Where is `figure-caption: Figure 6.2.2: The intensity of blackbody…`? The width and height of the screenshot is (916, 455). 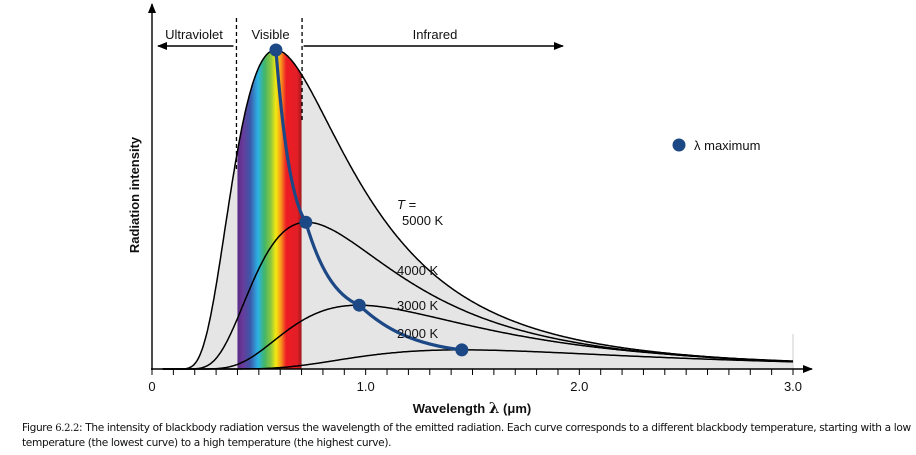 figure-caption: Figure 6.2.2: The intensity of blackbody… is located at coordinates (467, 435).